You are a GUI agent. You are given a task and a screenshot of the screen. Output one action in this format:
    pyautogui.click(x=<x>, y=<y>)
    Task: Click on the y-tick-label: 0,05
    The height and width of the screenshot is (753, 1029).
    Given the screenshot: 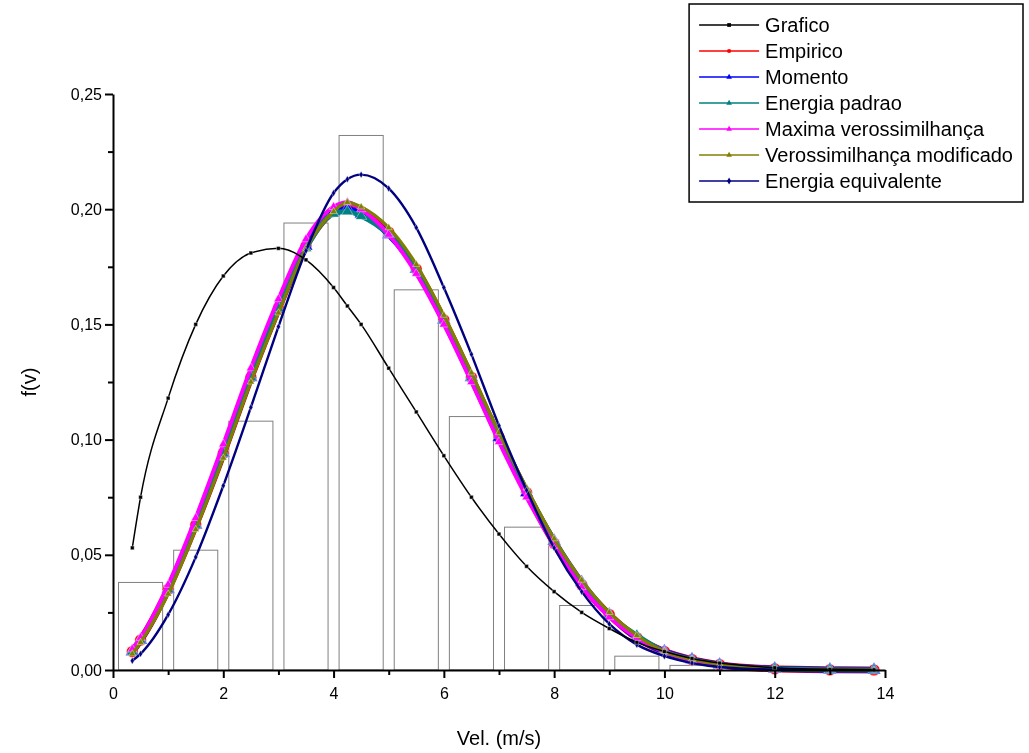 What is the action you would take?
    pyautogui.click(x=86, y=555)
    